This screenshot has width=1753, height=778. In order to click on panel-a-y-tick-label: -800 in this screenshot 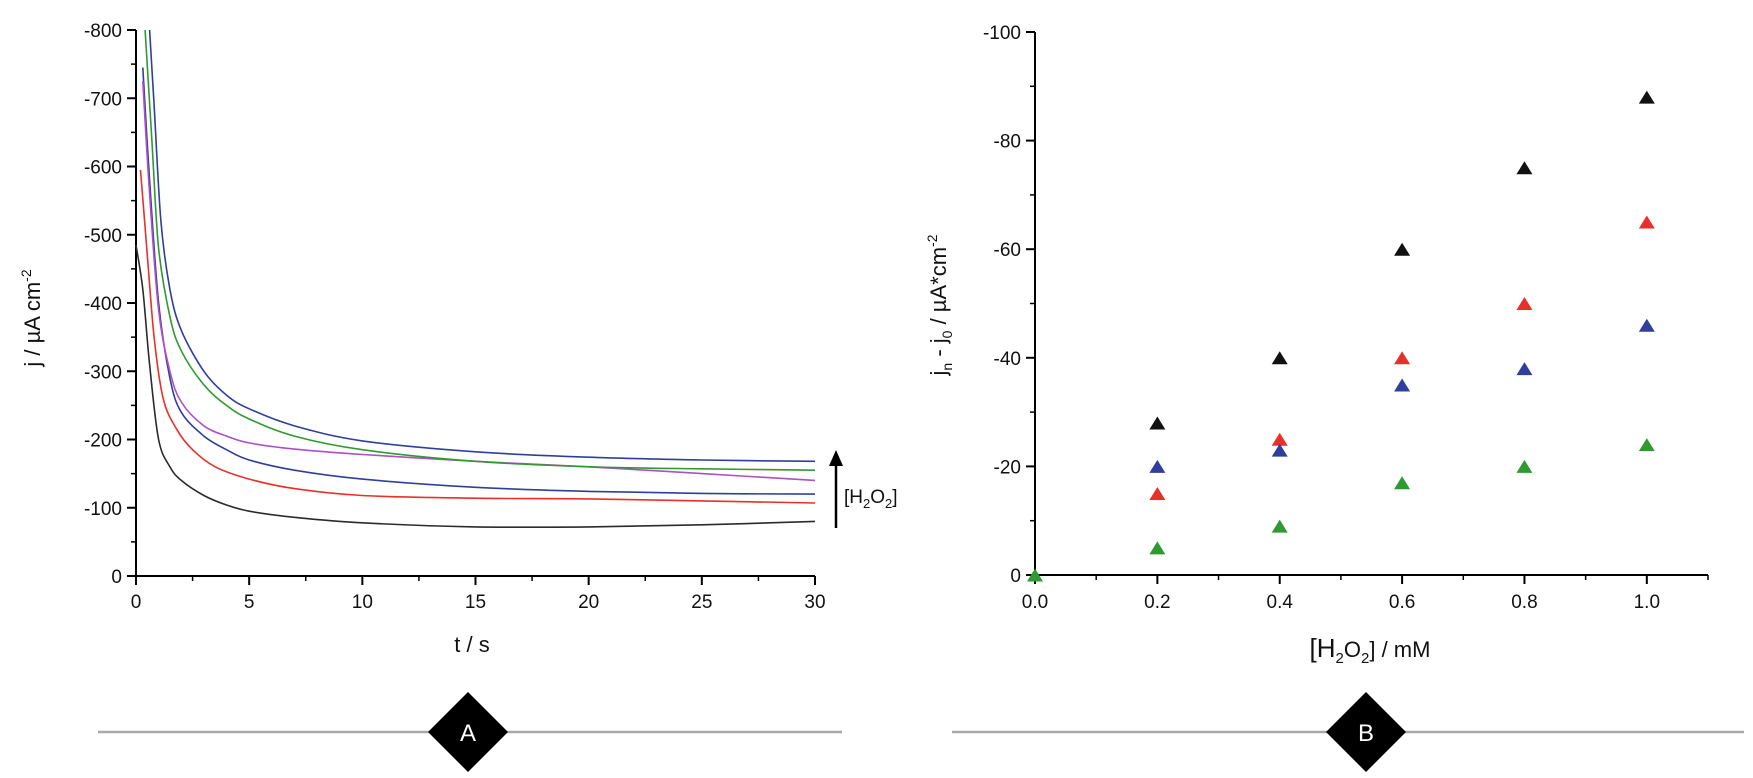, I will do `click(103, 31)`.